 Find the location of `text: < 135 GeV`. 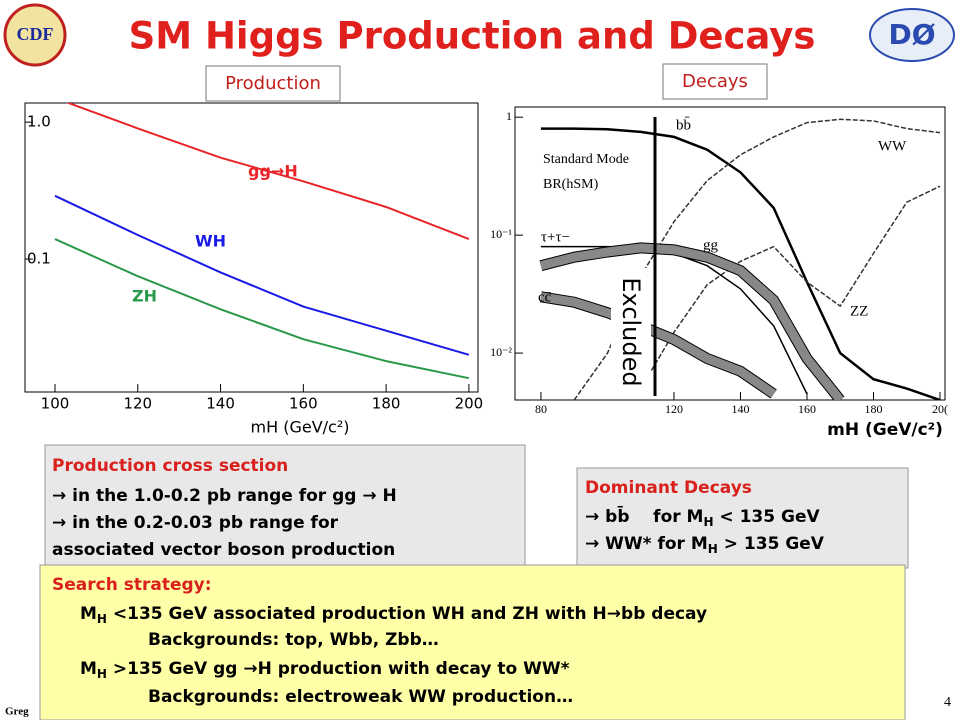

text: < 135 GeV is located at coordinates (767, 517).